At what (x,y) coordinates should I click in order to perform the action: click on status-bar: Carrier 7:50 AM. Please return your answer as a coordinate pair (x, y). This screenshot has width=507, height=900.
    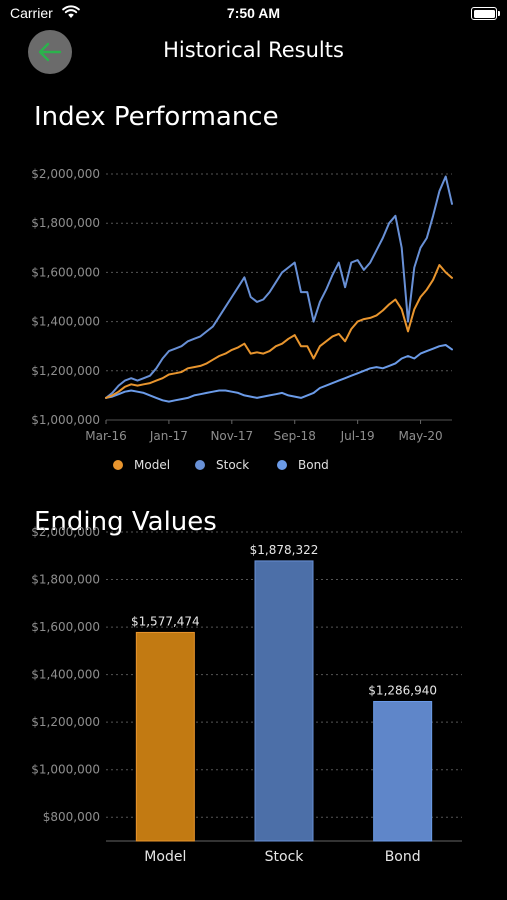
    Looking at the image, I should click on (253, 15).